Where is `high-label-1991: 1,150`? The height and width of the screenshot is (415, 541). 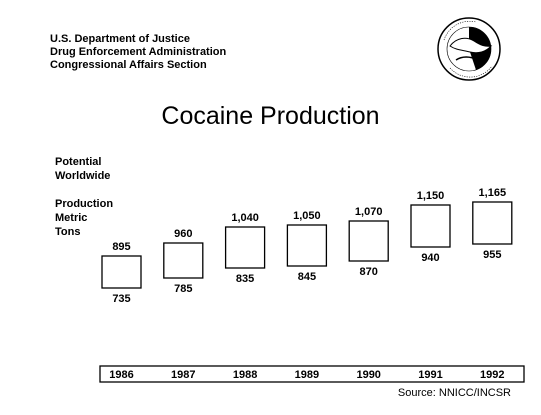
high-label-1991: 1,150 is located at coordinates (431, 196).